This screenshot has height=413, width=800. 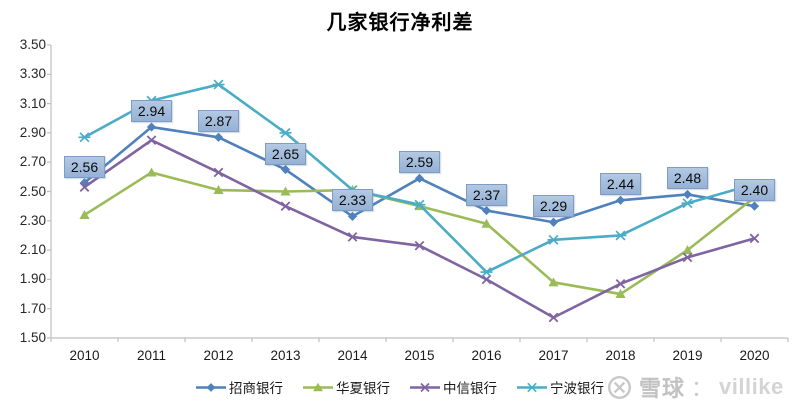 What do you see at coordinates (318, 386) in the screenshot?
I see `triangle-legend-marker-icon` at bounding box center [318, 386].